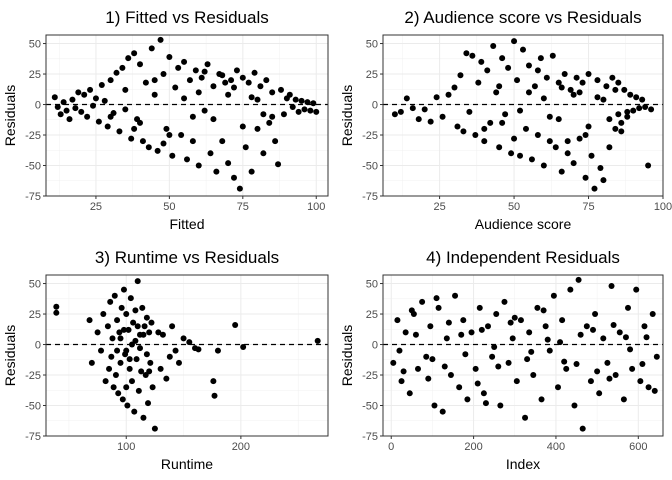  Describe the element at coordinates (35, 285) in the screenshot. I see `y-tick-label: 50` at that location.